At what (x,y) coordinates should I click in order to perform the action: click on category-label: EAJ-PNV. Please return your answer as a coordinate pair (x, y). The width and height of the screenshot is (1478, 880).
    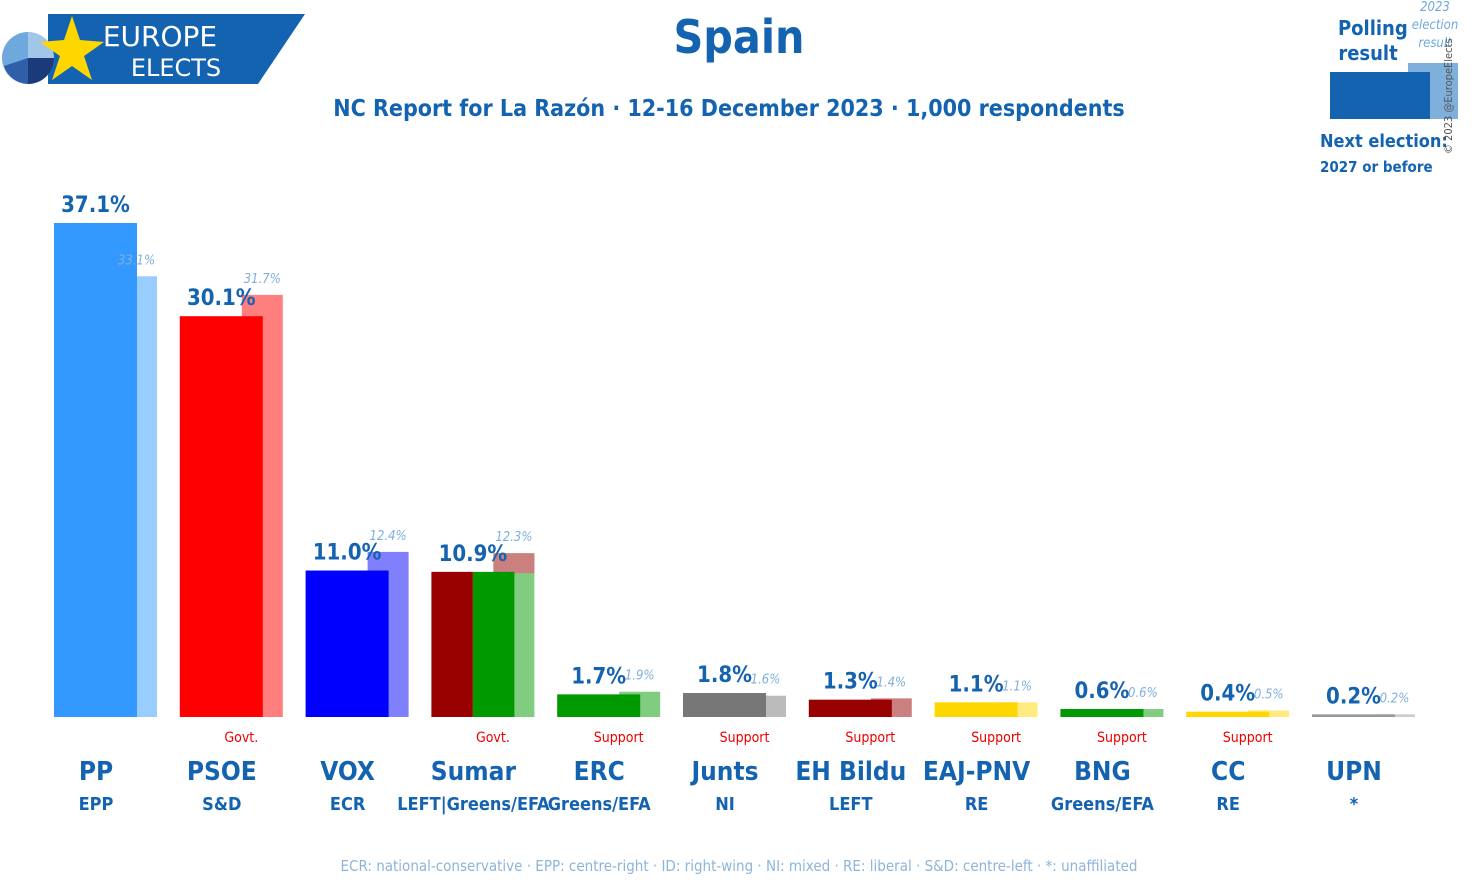
    Looking at the image, I should click on (976, 772).